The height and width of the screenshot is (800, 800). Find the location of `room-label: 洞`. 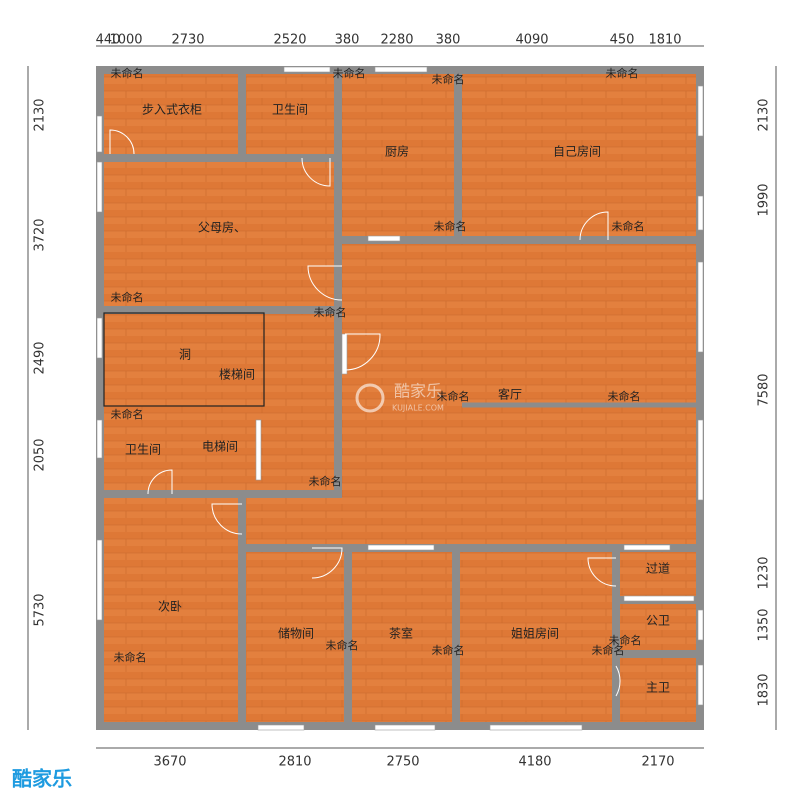

room-label: 洞 is located at coordinates (185, 355).